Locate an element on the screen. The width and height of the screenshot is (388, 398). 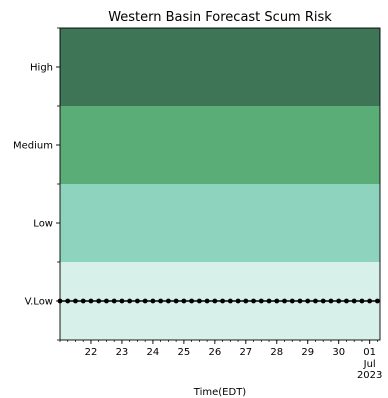
x-axis-label: Time(EDT) is located at coordinates (220, 392).